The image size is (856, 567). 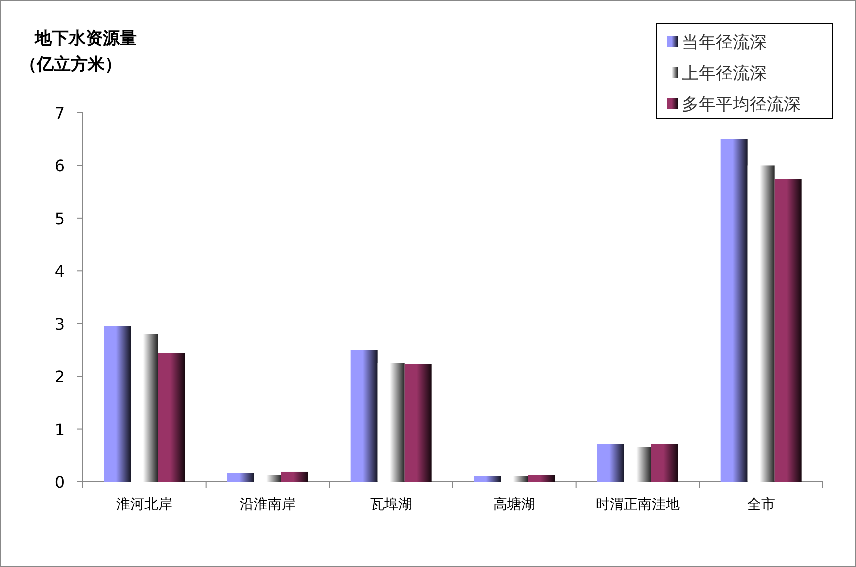 What do you see at coordinates (741, 105) in the screenshot?
I see `legend-label: 多年平均径流深` at bounding box center [741, 105].